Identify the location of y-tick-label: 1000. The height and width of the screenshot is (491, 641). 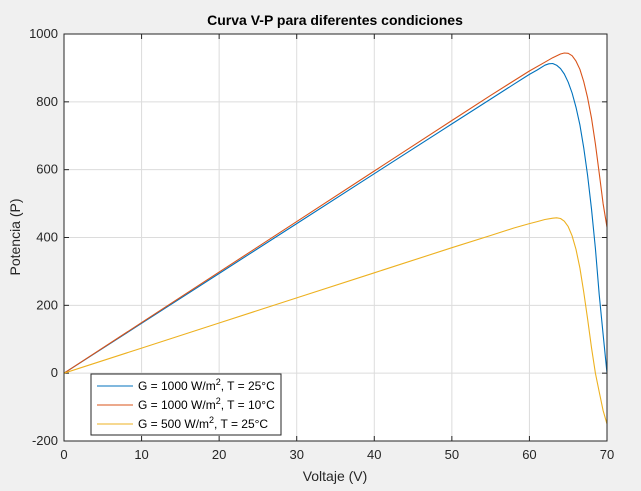
(43, 33).